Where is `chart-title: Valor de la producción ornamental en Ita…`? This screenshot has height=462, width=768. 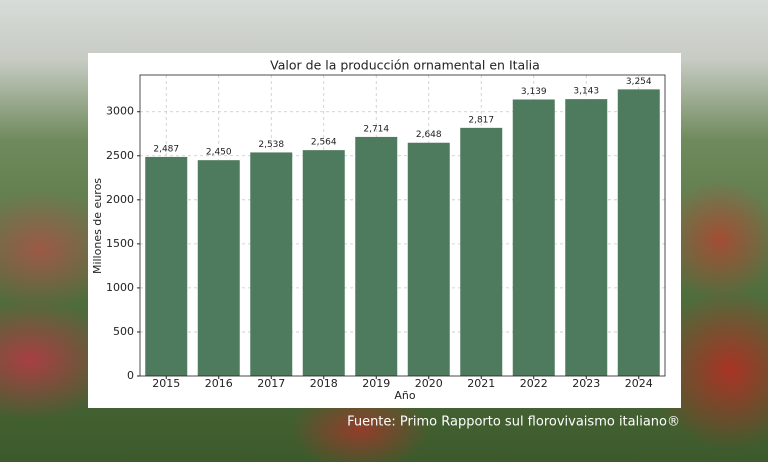
chart-title: Valor de la producción ornamental en Ita… is located at coordinates (405, 65).